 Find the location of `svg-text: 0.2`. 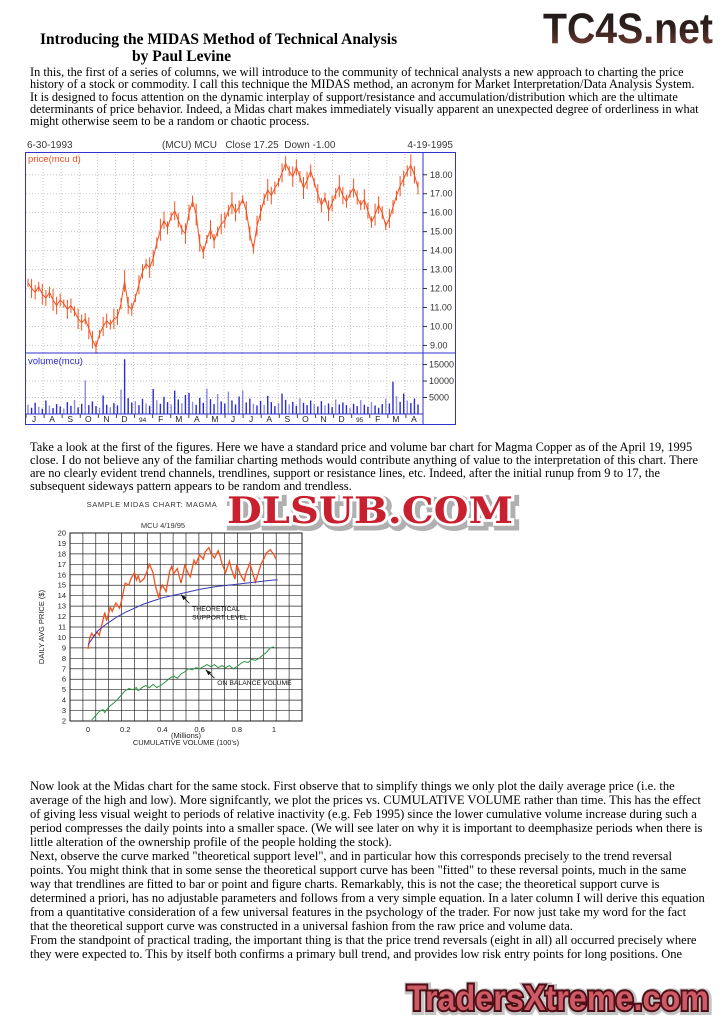

svg-text: 0.2 is located at coordinates (125, 729).